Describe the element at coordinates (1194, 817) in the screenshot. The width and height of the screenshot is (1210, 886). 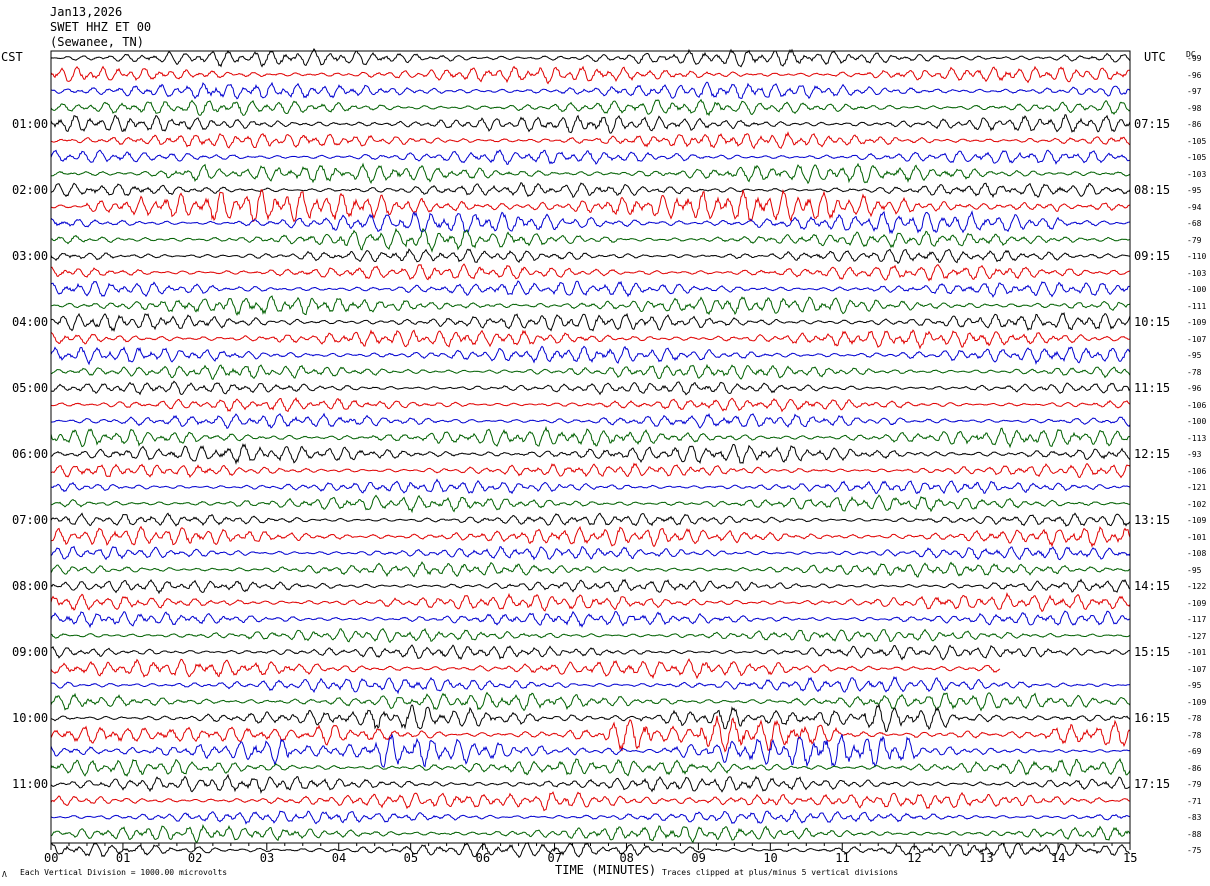
I see `dc-offset-label: -83` at that location.